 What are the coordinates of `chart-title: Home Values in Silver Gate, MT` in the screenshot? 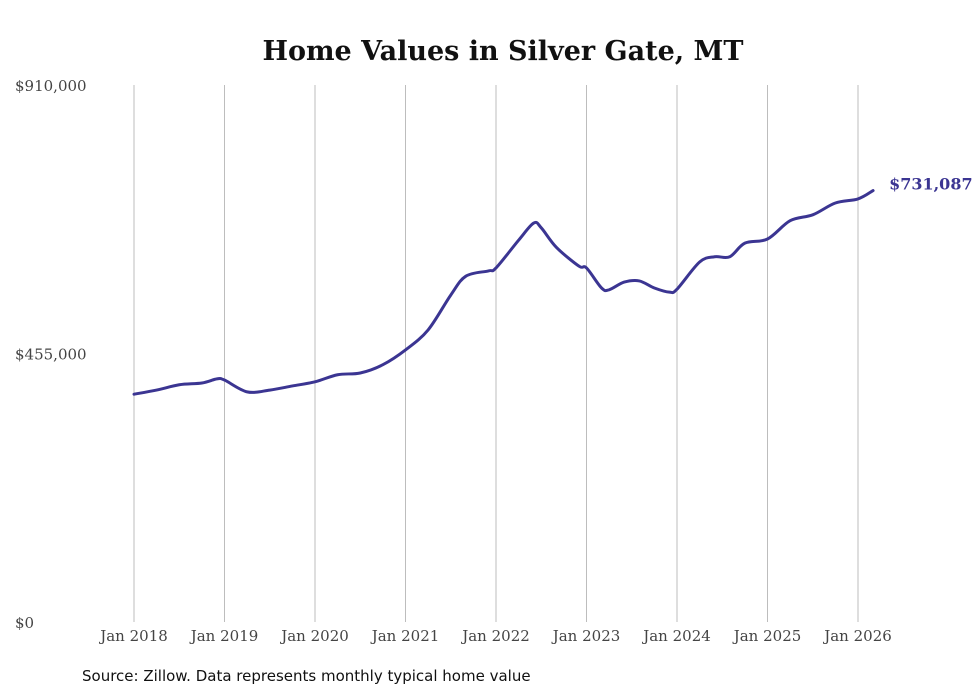 It's located at (502, 51).